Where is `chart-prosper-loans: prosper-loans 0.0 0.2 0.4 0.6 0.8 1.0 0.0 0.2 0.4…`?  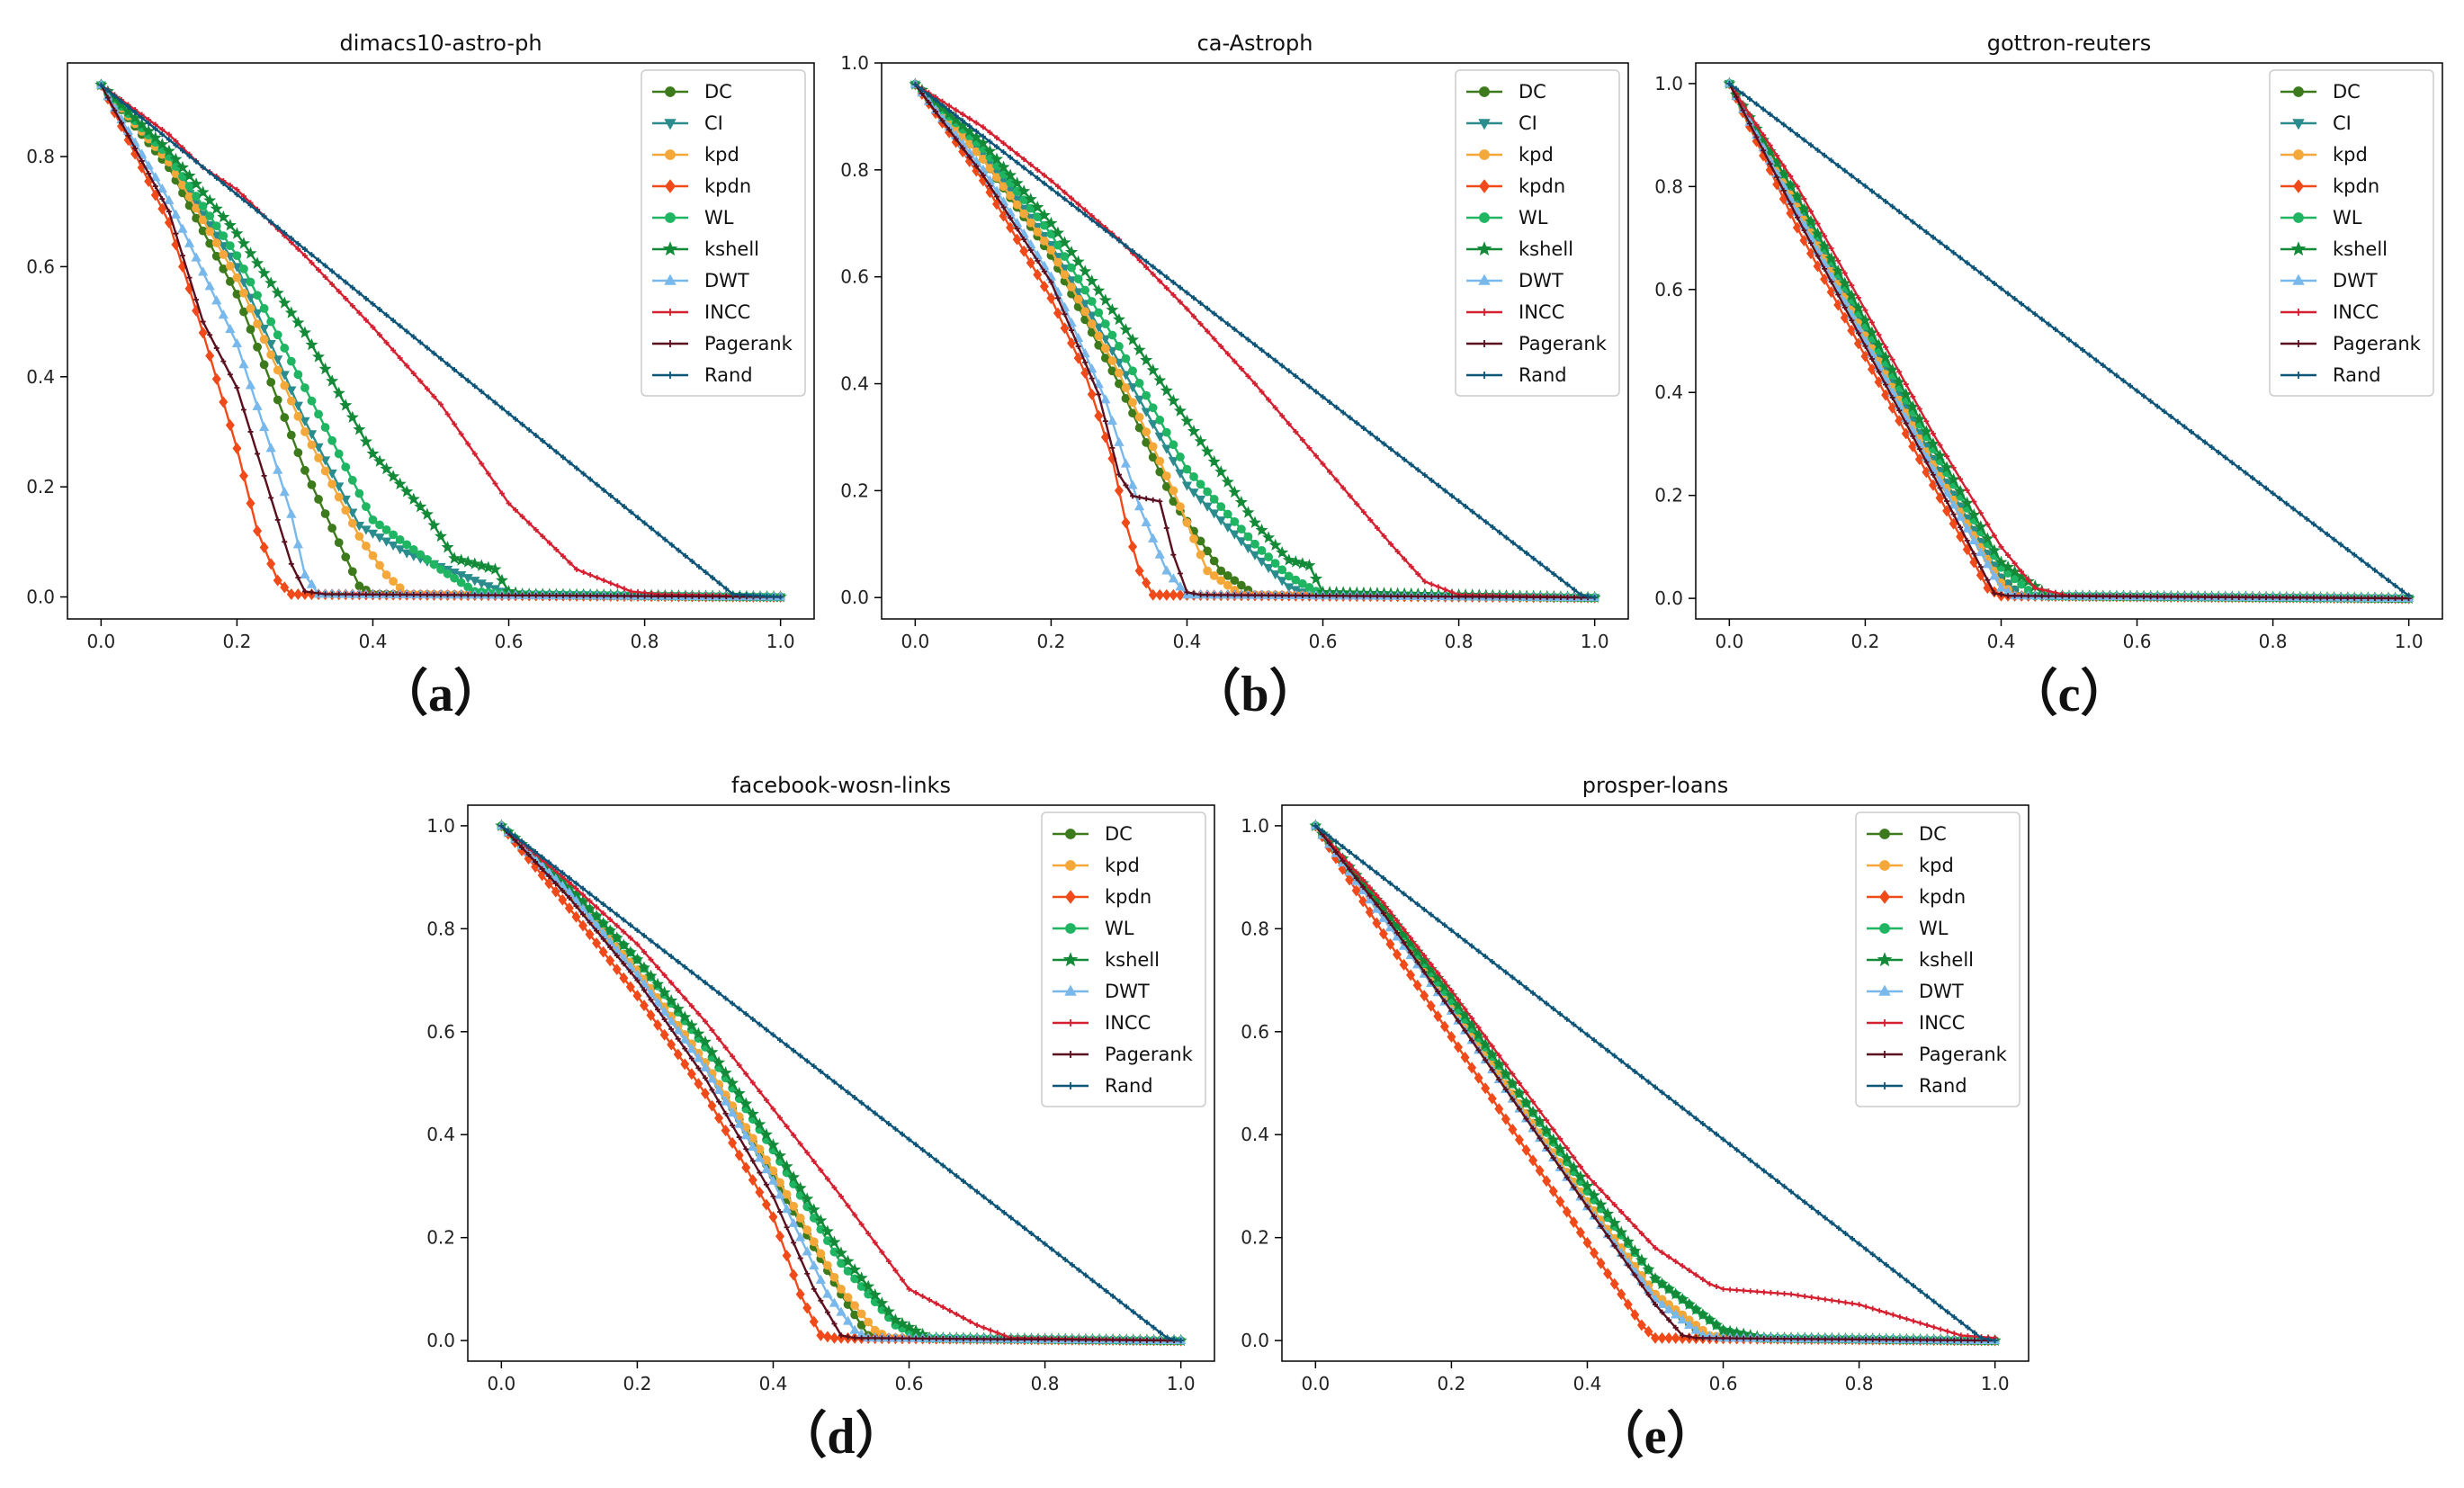 chart-prosper-loans: prosper-loans 0.0 0.2 0.4 0.6 0.8 1.0 0.0 0.2 0.4… is located at coordinates (1635, 1119).